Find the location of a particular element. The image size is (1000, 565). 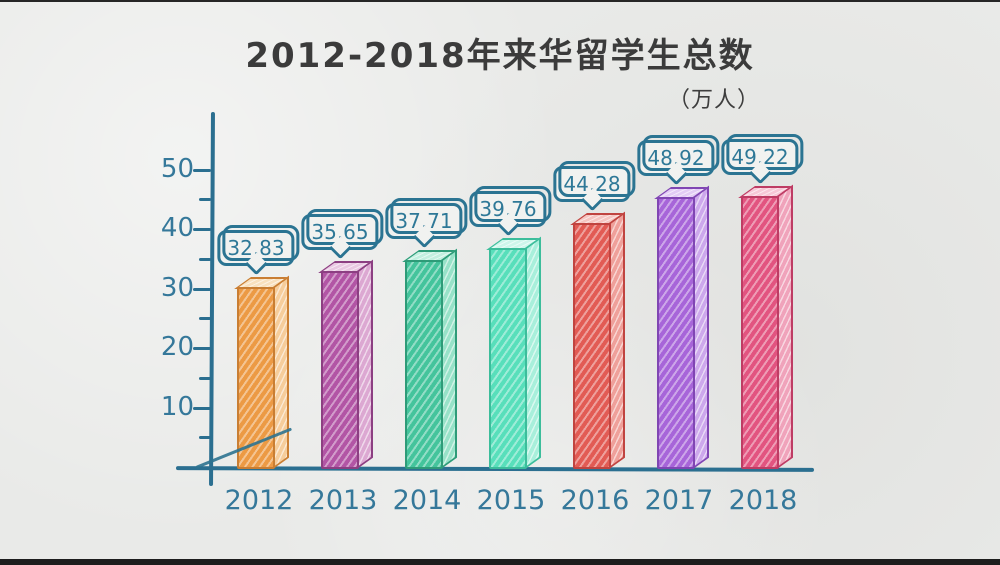

x-category-label-2016: 2016 is located at coordinates (595, 500).